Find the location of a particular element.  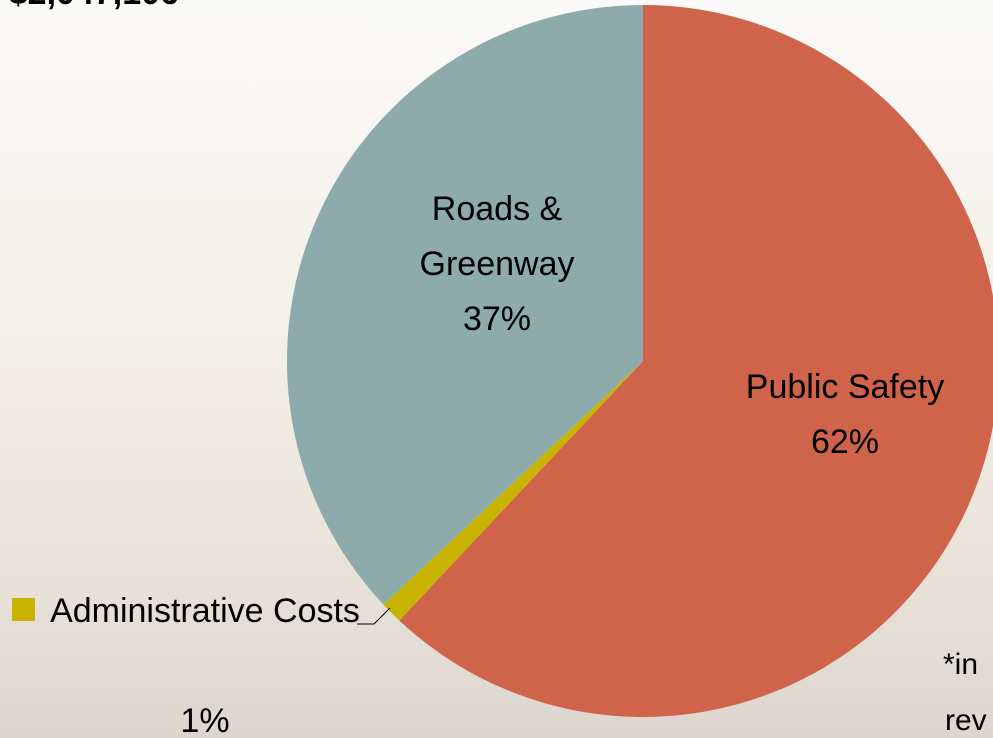

annotation: *in is located at coordinates (961, 664).